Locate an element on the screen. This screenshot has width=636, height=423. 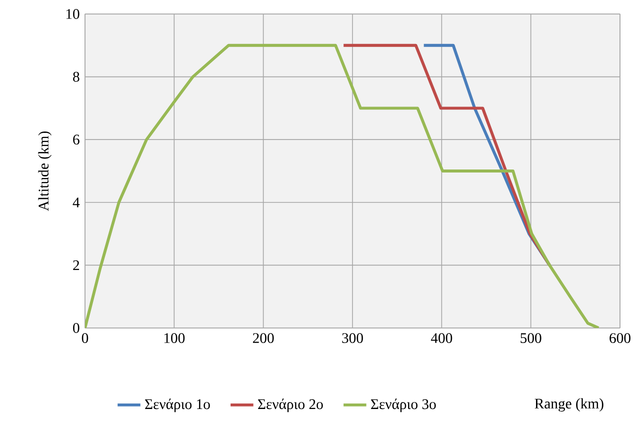
y-tick-label: 0 is located at coordinates (76, 328).